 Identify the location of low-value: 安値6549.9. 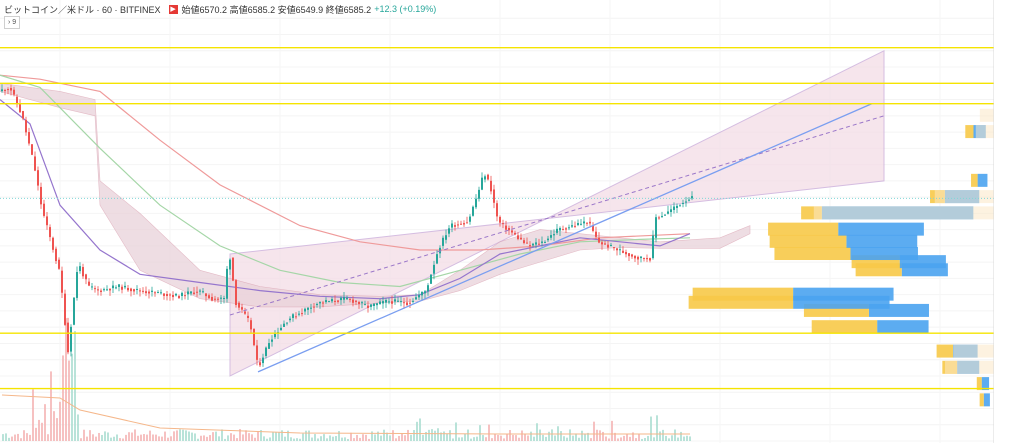
(300, 9).